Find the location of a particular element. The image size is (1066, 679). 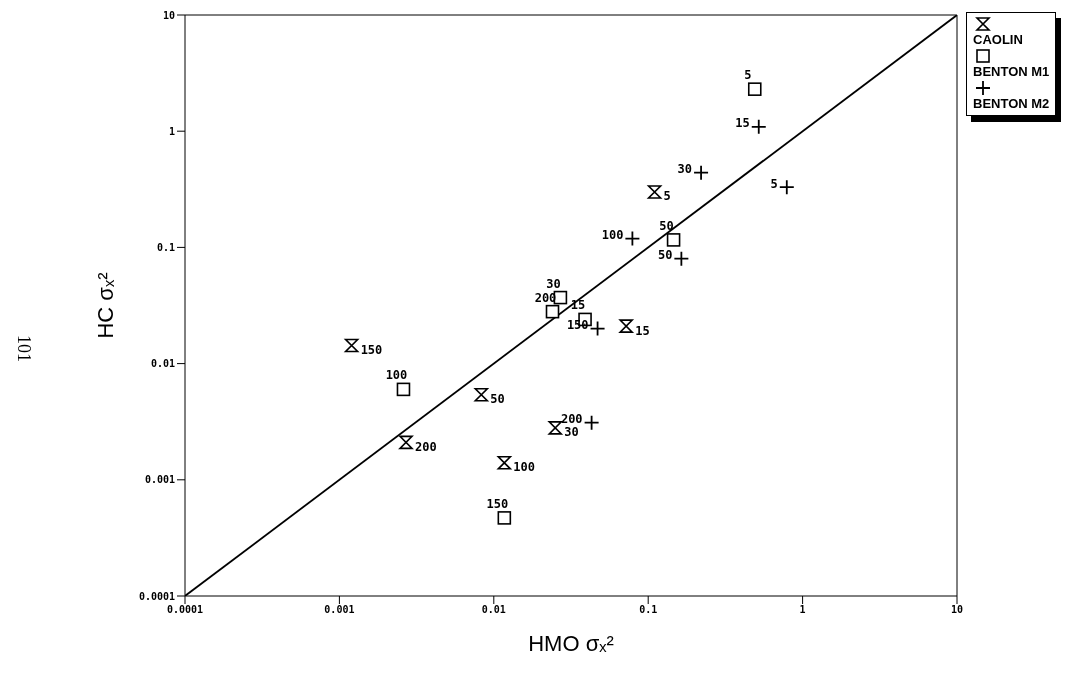

y-tick-label: 0.001 is located at coordinates (159, 480).